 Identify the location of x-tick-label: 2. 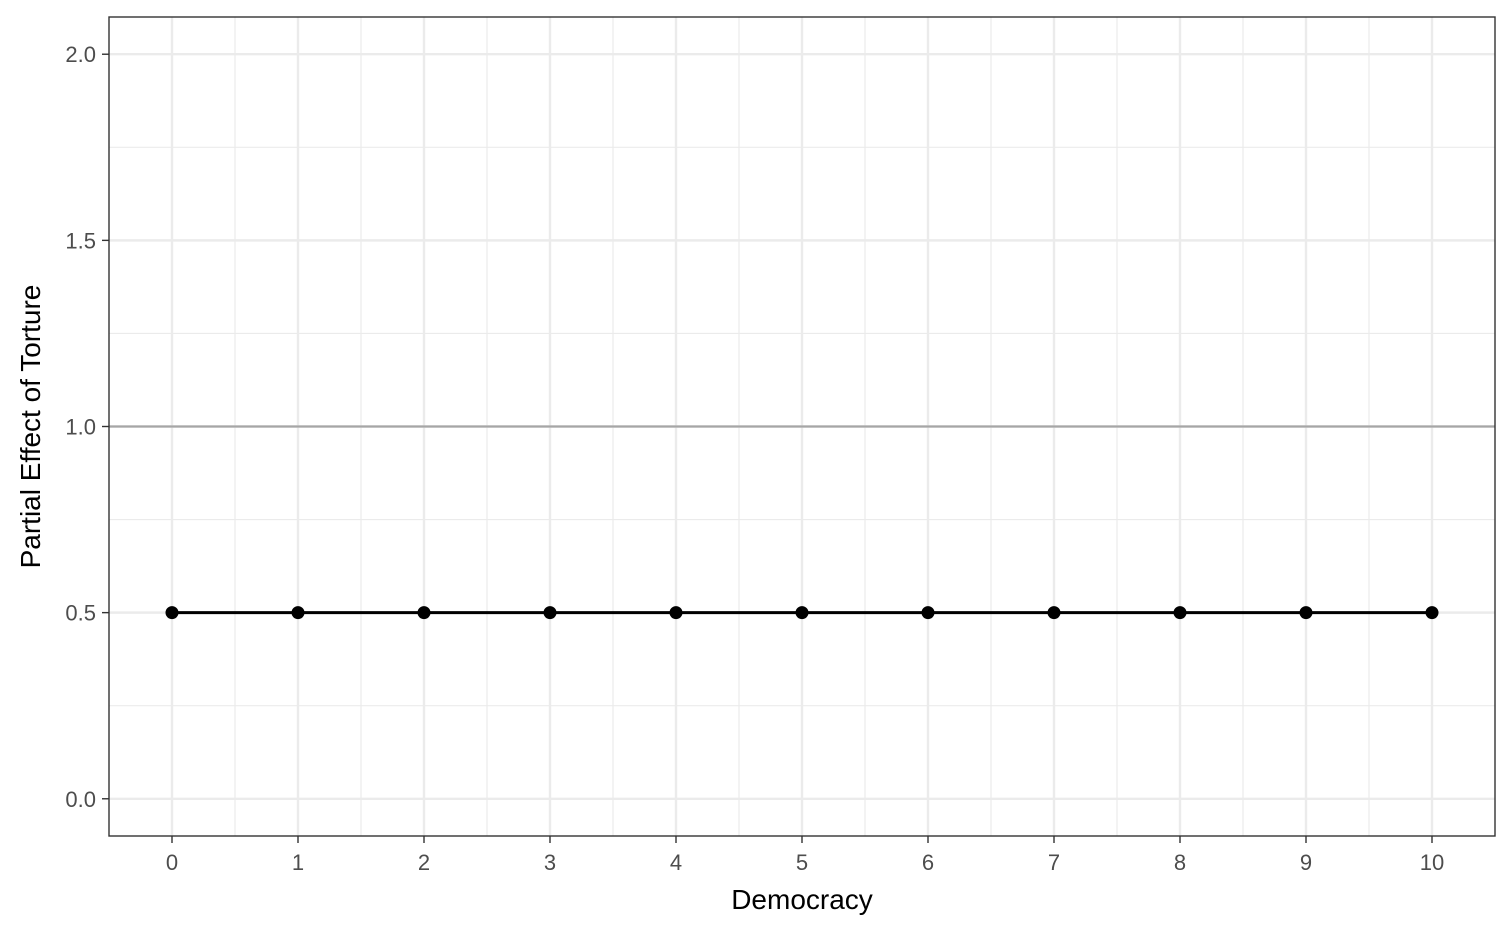
(424, 862).